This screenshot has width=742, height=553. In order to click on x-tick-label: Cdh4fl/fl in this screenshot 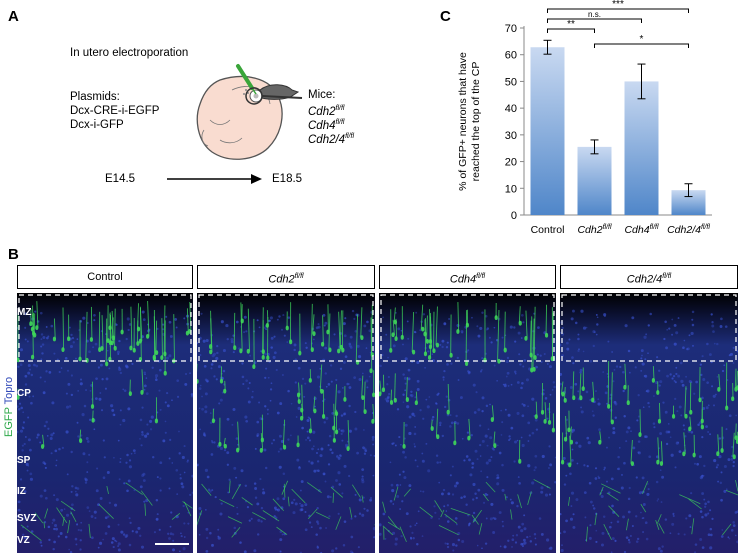, I will do `click(641, 230)`.